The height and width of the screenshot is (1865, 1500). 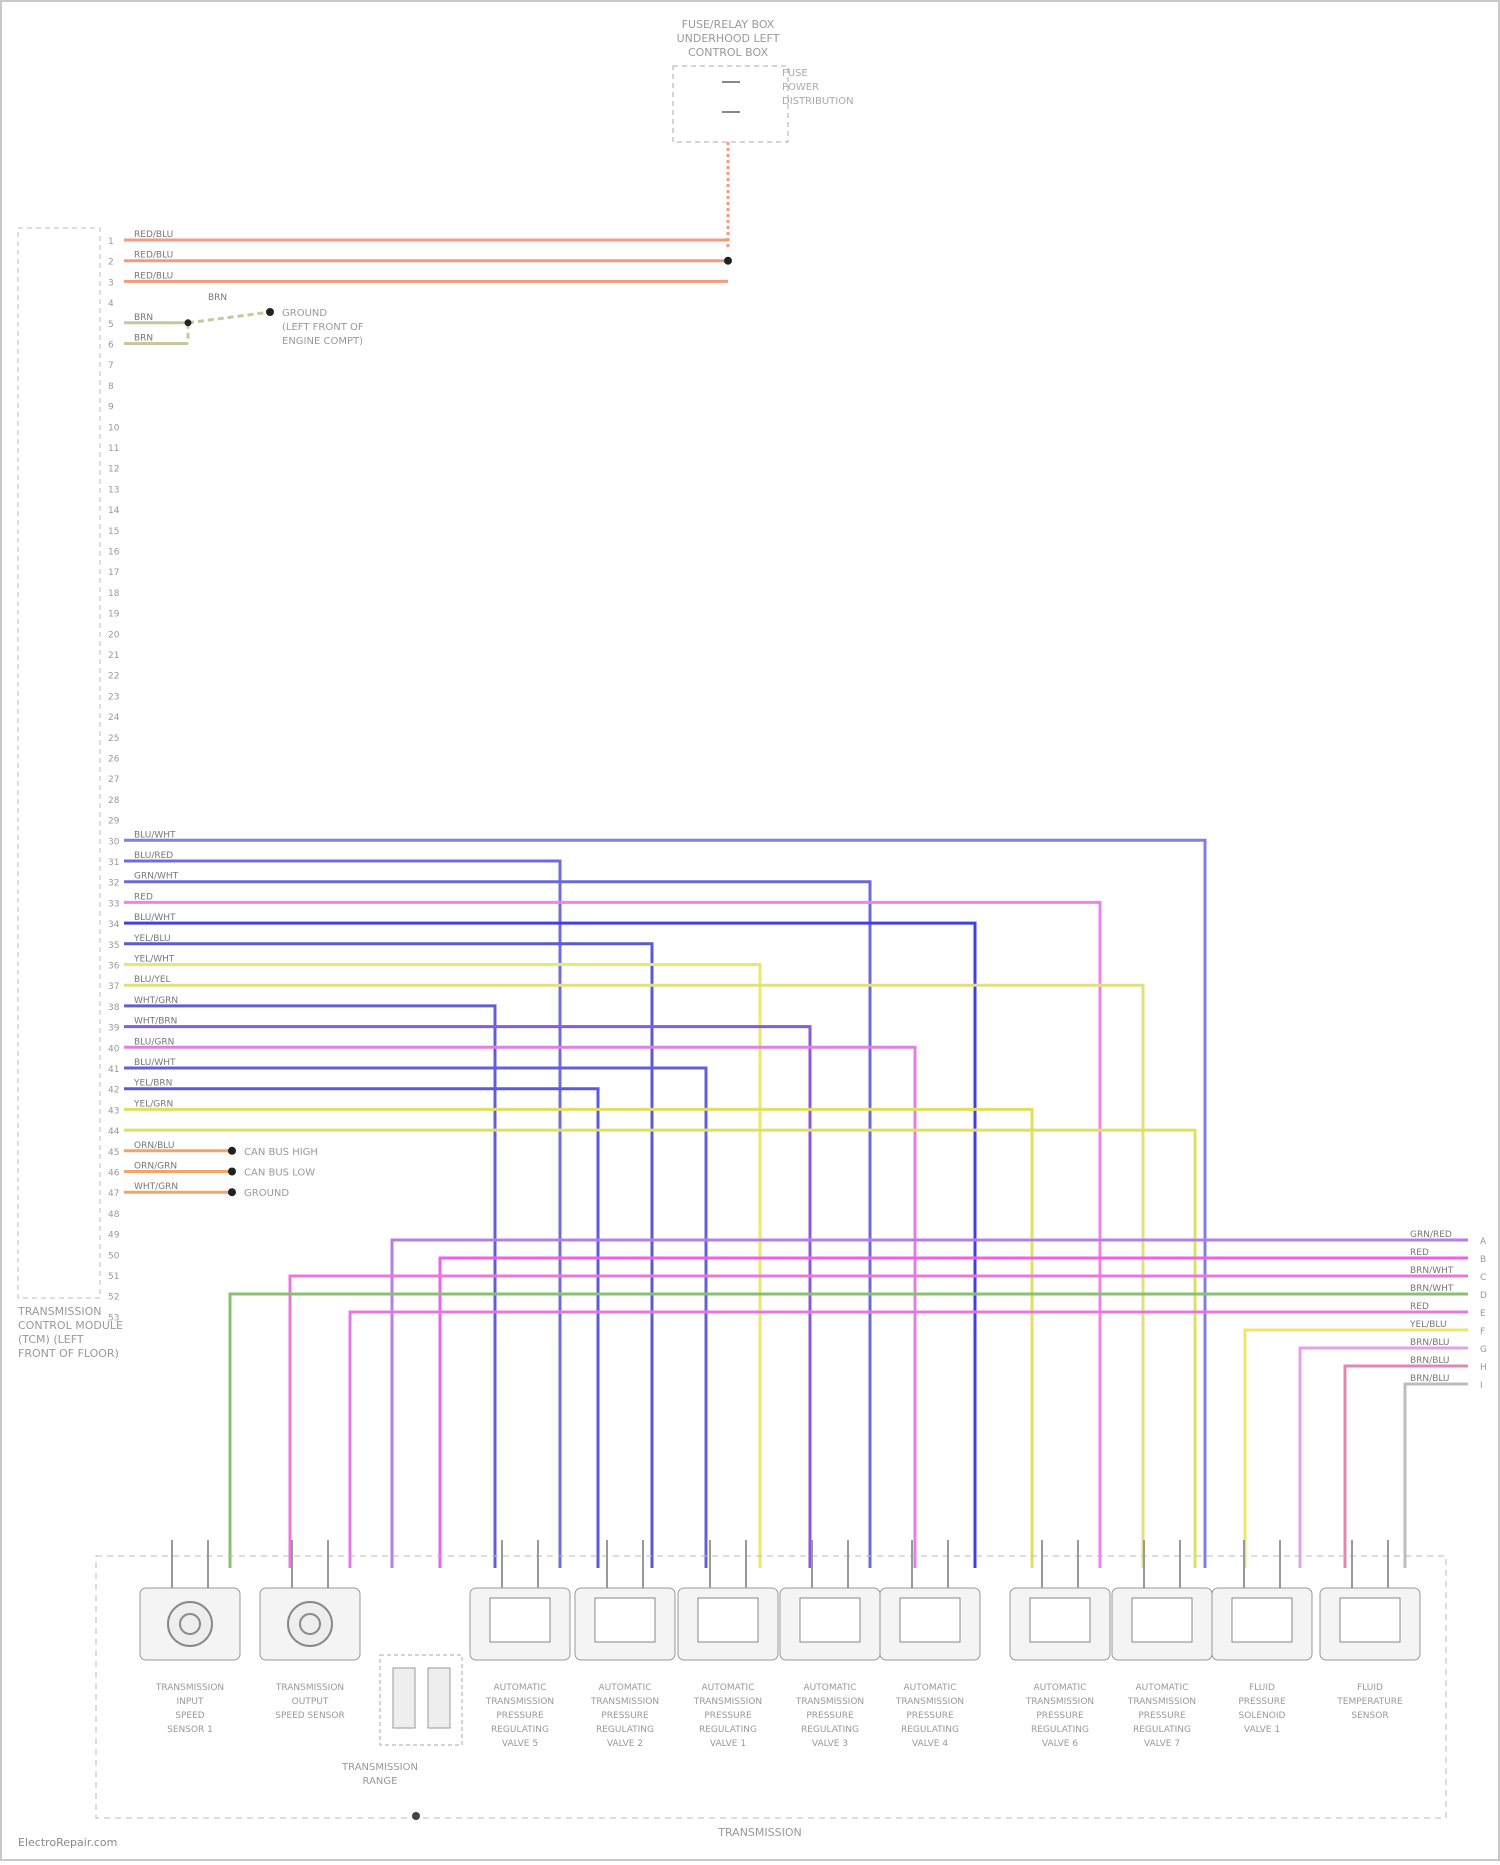 What do you see at coordinates (1430, 1343) in the screenshot?
I see `right-bus-label: BRN/BLU` at bounding box center [1430, 1343].